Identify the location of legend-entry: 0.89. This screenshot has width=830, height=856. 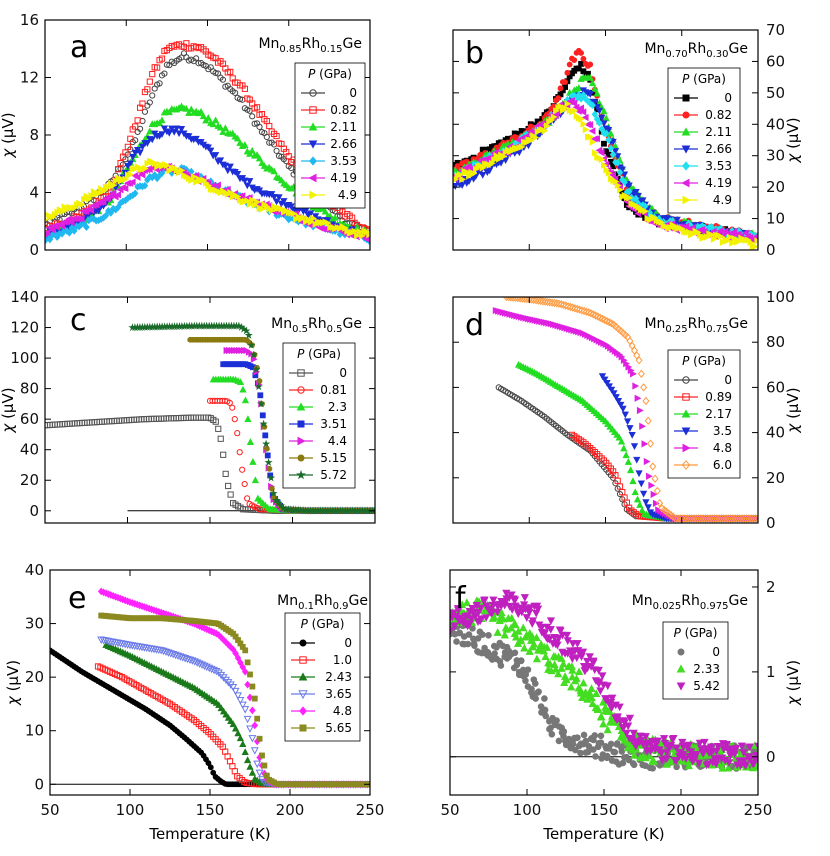
(703, 397).